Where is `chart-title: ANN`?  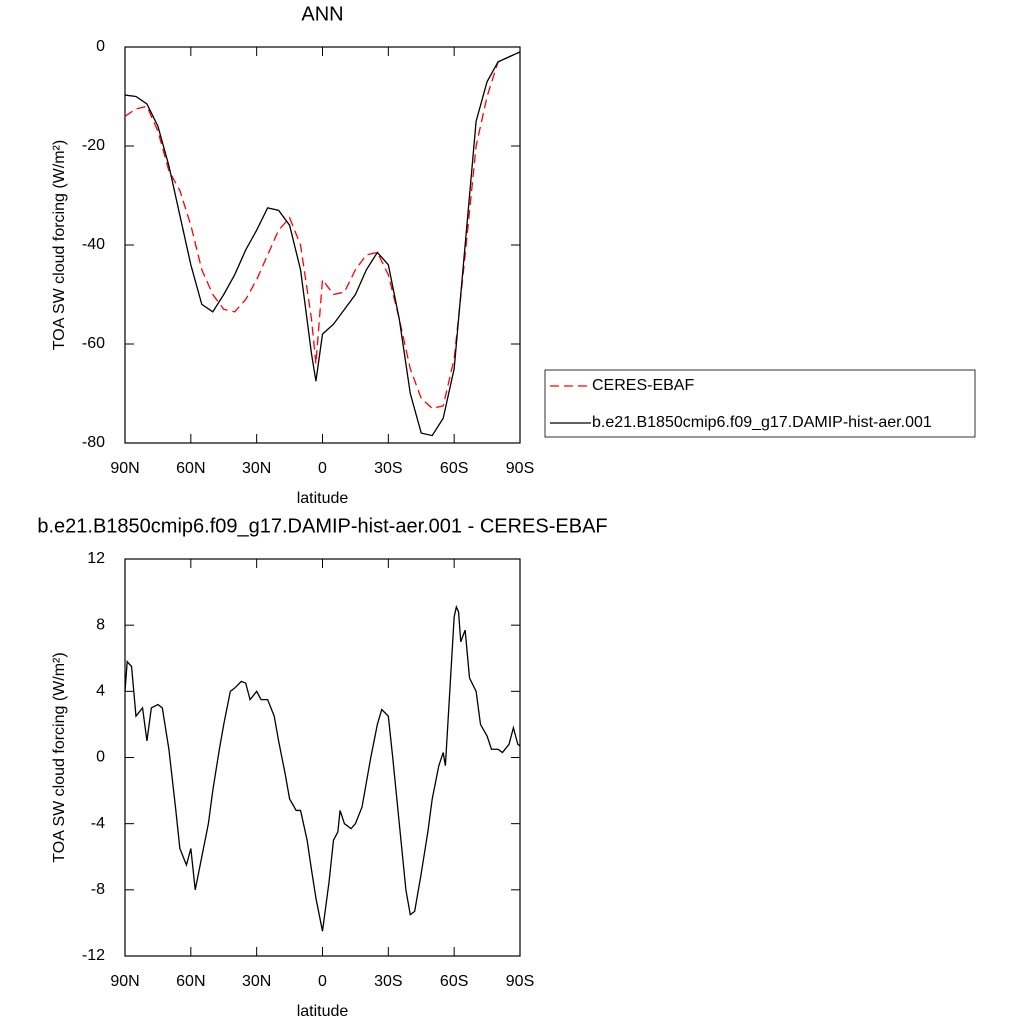 chart-title: ANN is located at coordinates (322, 14).